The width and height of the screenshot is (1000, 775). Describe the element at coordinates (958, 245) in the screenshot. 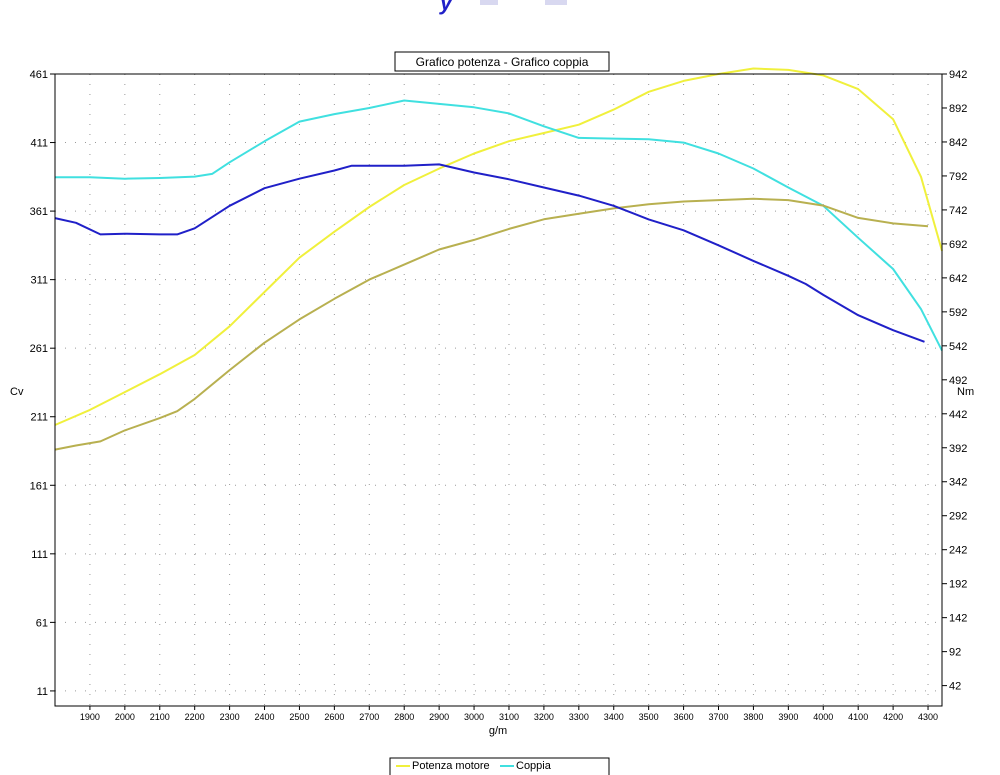

I see `y-right-tick-label: 692` at that location.